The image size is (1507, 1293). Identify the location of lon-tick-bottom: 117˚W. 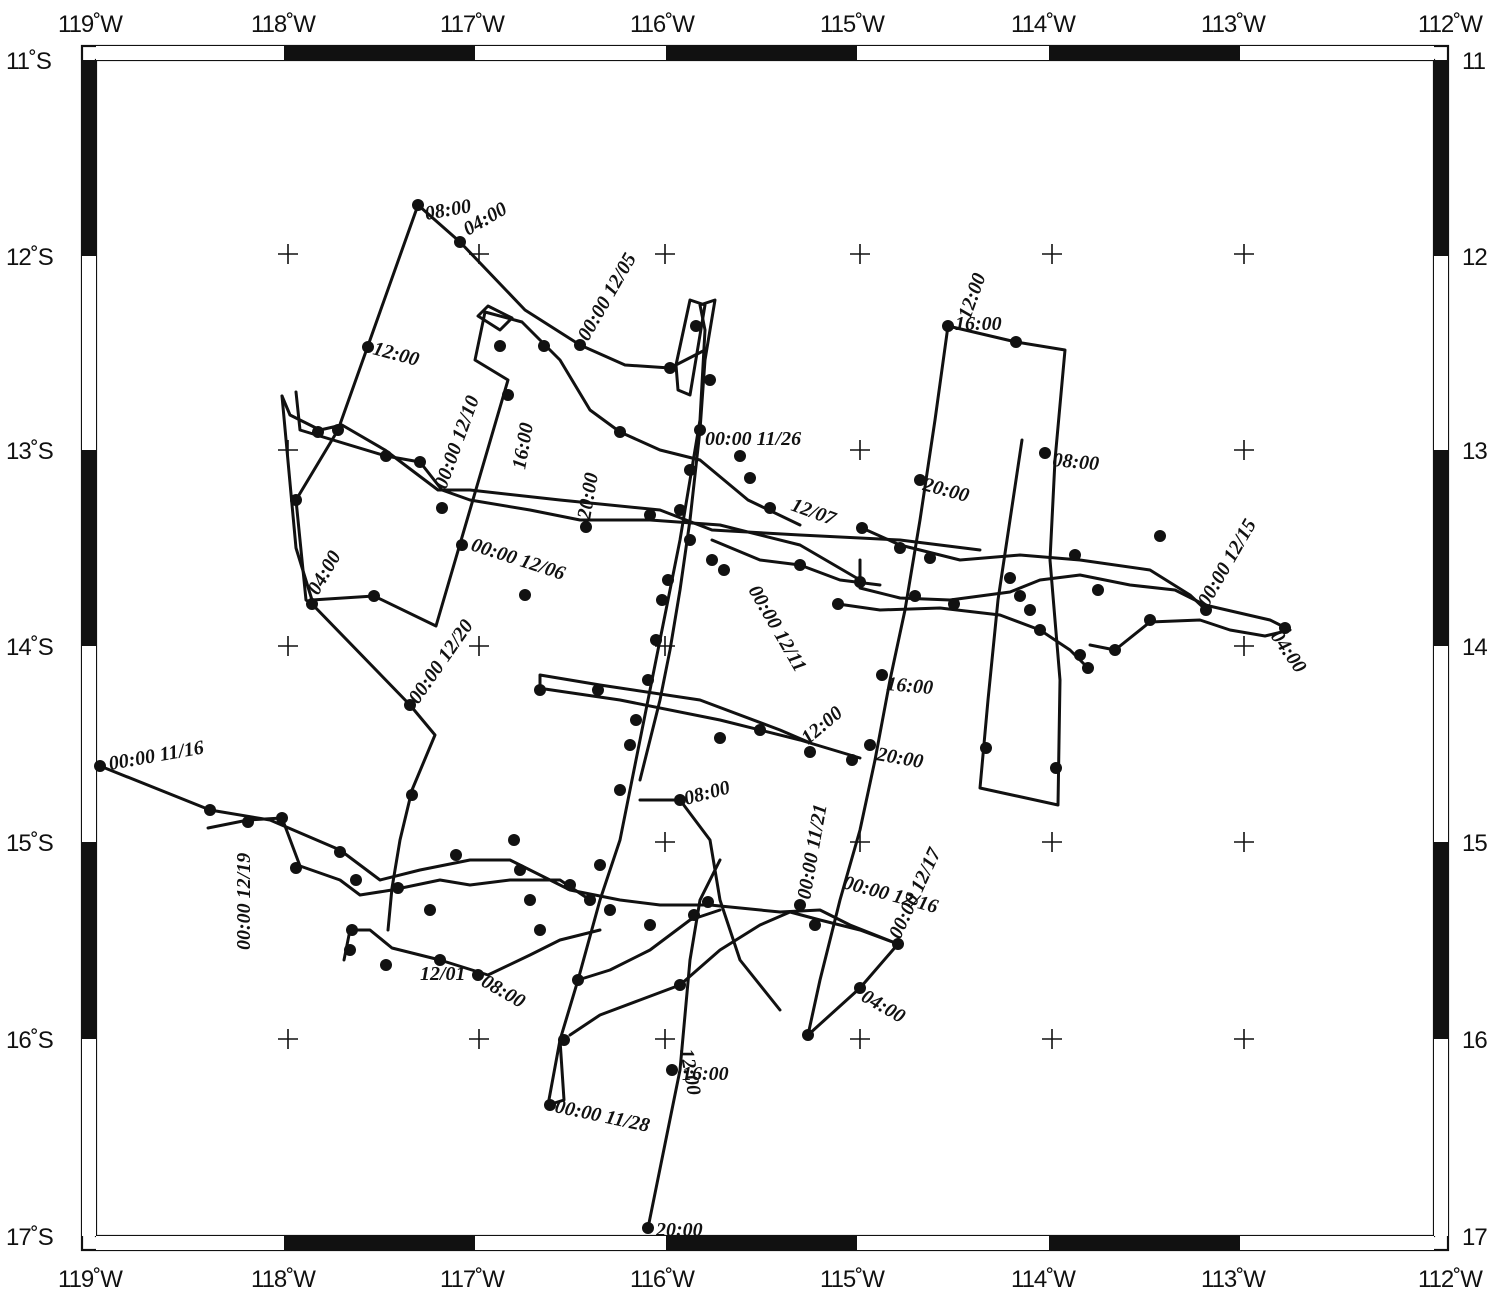
(472, 1279).